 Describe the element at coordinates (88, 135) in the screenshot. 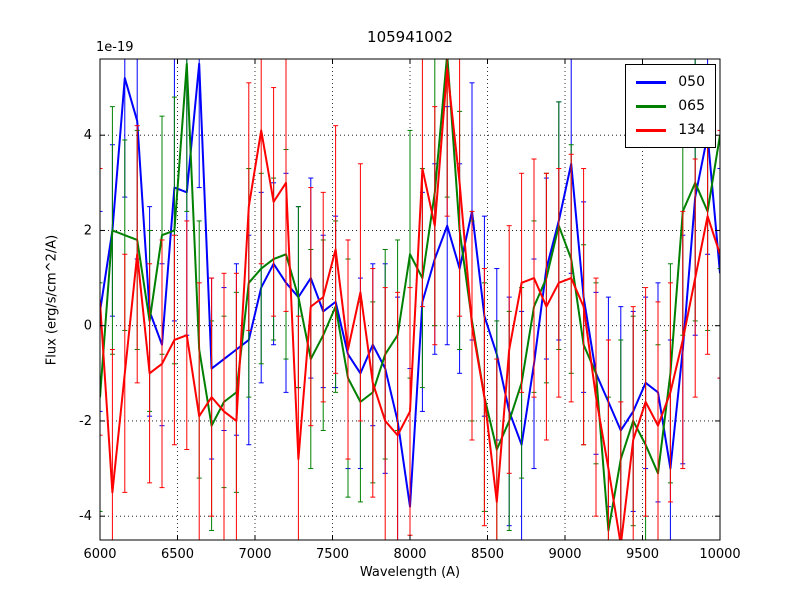

I see `svg-text: 4` at that location.